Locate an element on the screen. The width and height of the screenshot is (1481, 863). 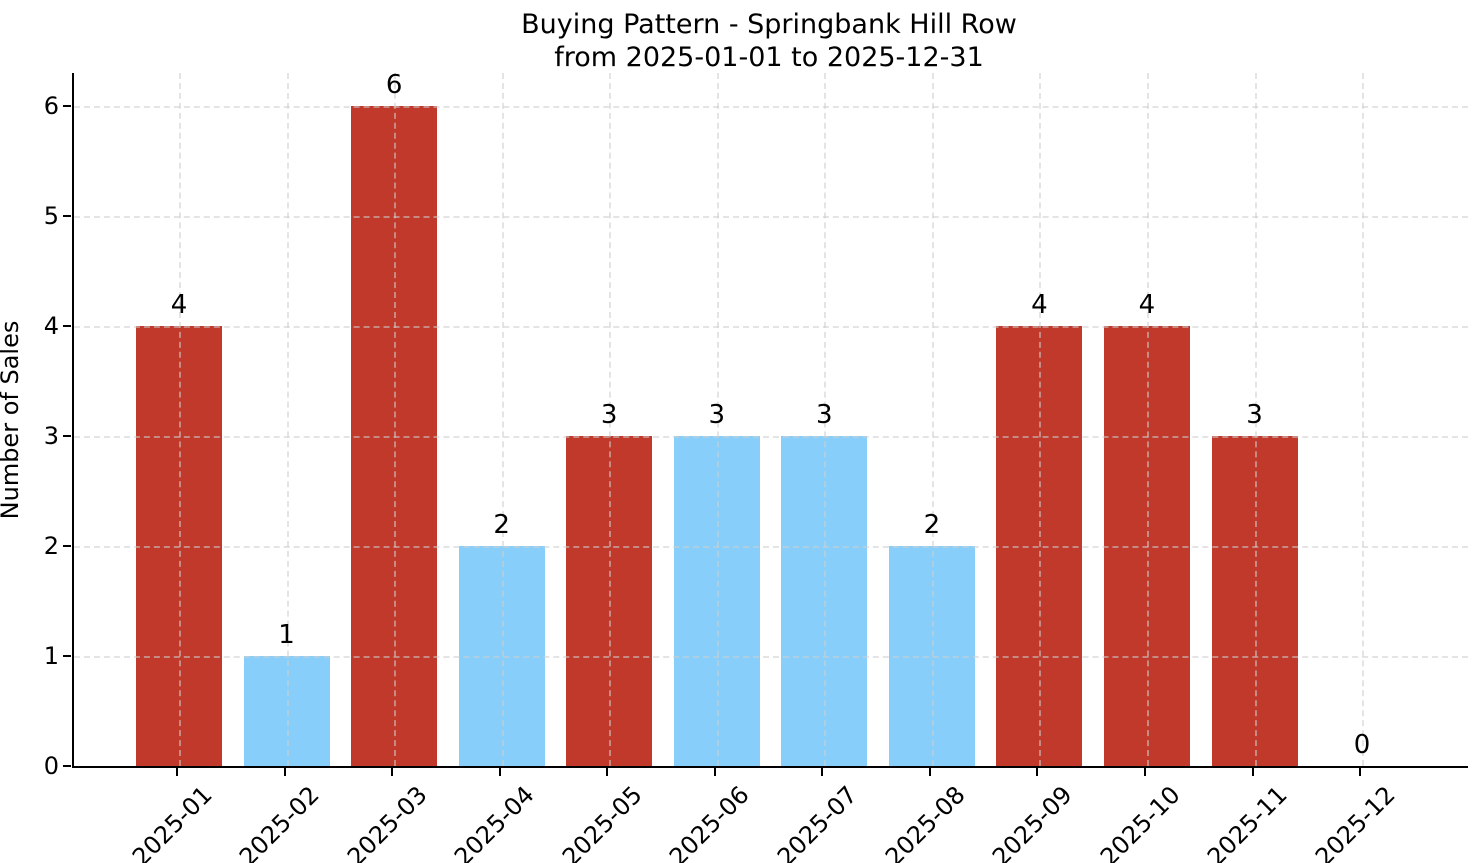
x-tick-label: 2025-02 is located at coordinates (279, 821).